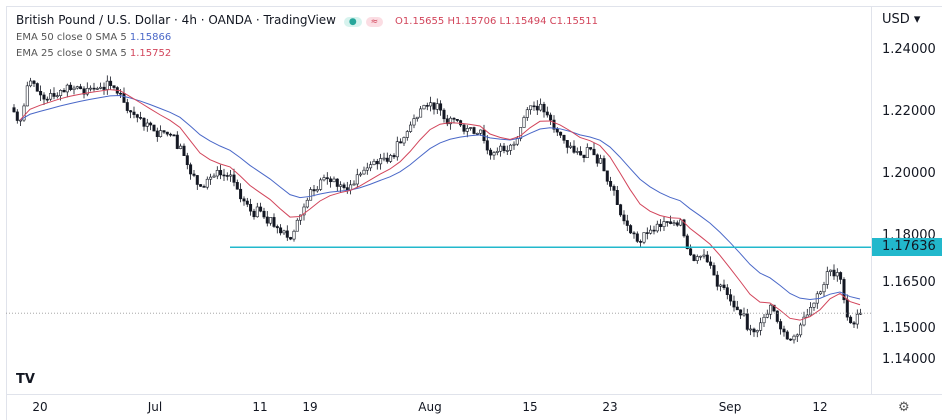 The width and height of the screenshot is (942, 420). I want to click on tradingview-logo: TV, so click(25, 379).